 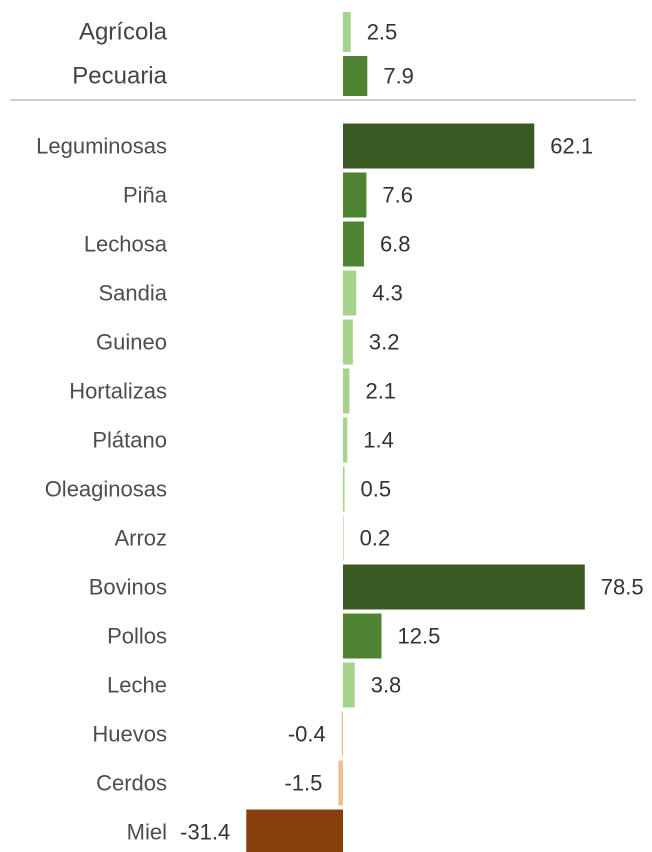 What do you see at coordinates (145, 195) in the screenshot?
I see `category-label: Piña` at bounding box center [145, 195].